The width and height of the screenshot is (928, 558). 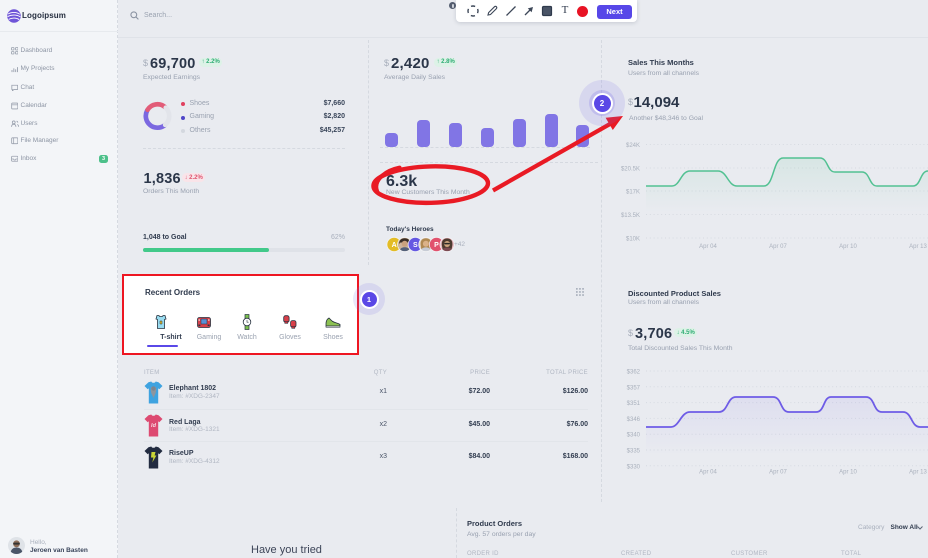 I want to click on svg-text: $346, so click(x=634, y=420).